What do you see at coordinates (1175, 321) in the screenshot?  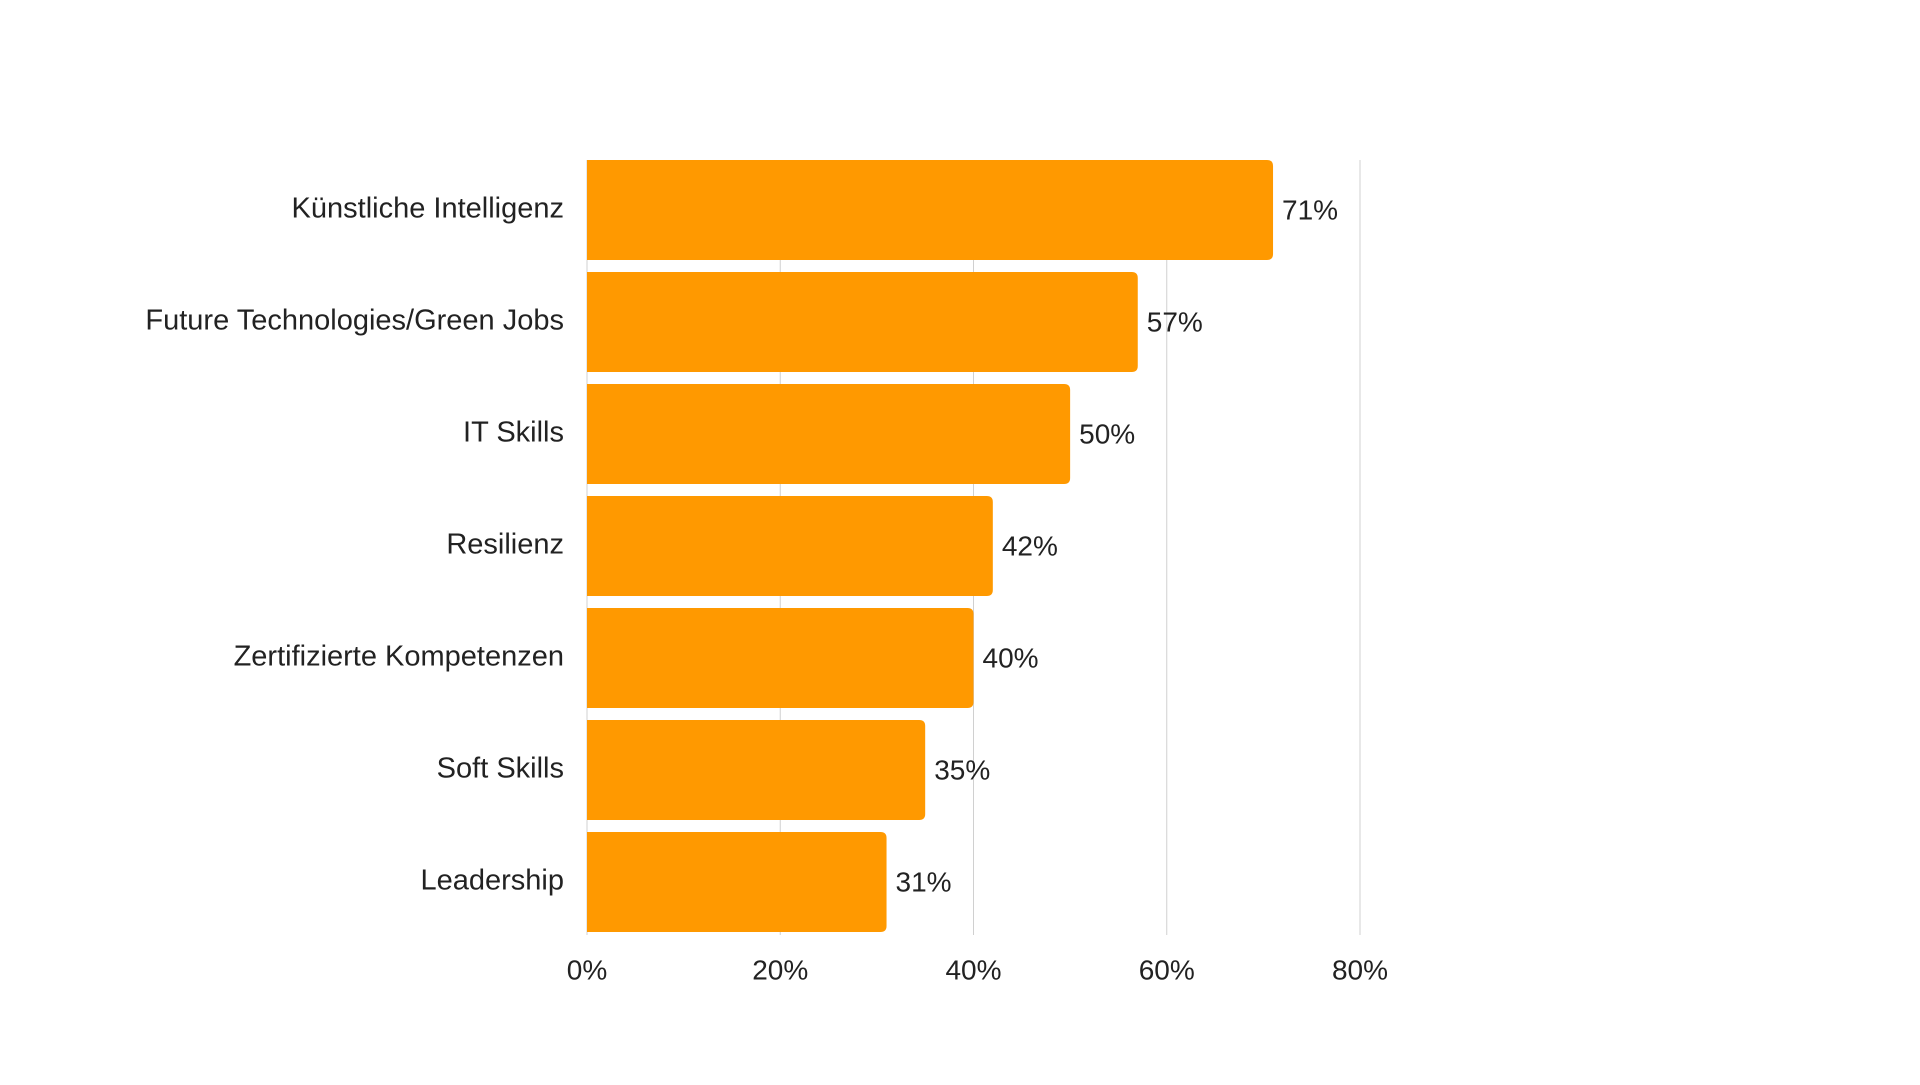 I see `bar-value-label: 57%` at bounding box center [1175, 321].